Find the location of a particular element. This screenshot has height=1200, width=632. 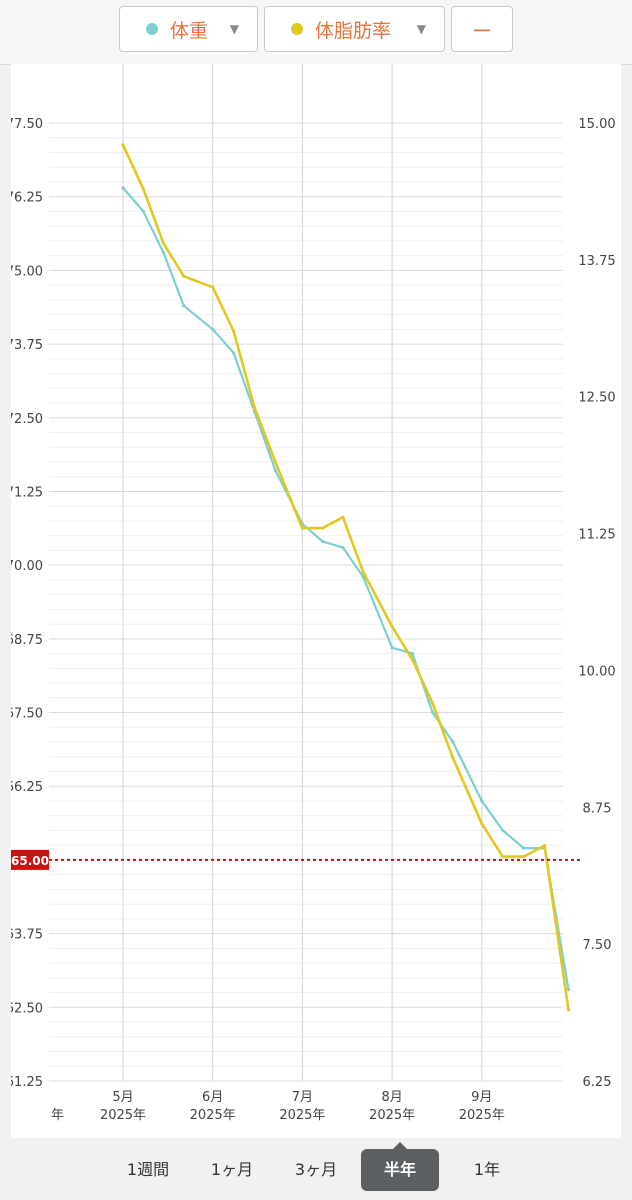

y-left-tick-label: 61.25 is located at coordinates (27, 1082).